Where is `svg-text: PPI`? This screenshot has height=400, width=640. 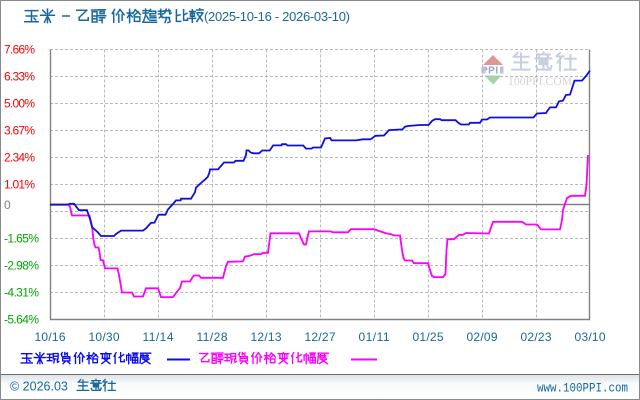 svg-text: PPI is located at coordinates (490, 71).